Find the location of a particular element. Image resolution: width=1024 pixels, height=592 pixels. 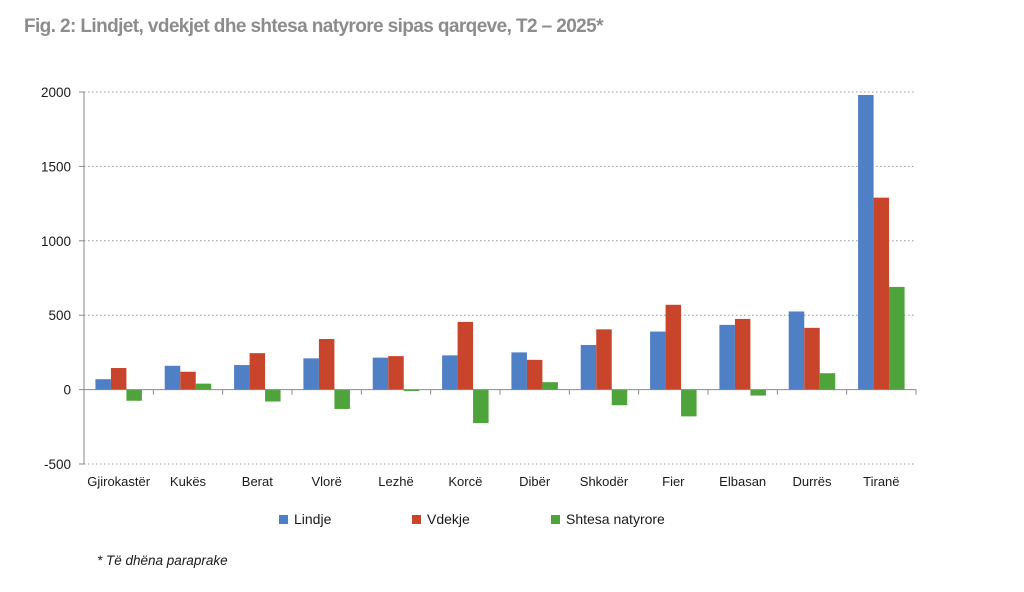

legend-item: Shtesa natyrore is located at coordinates (608, 519).